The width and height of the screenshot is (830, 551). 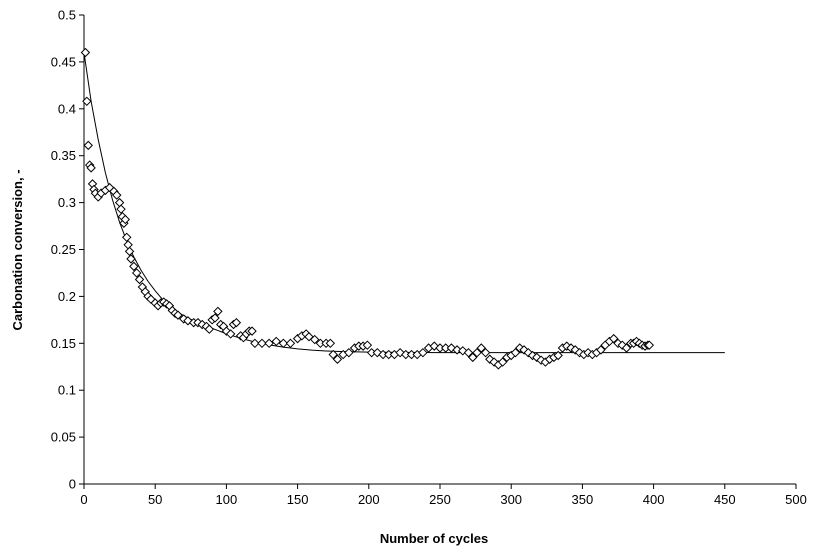 I want to click on x-axis-ticks: 0 50 100 150 200 250 300 350 400 450 500, so click(x=443, y=495).